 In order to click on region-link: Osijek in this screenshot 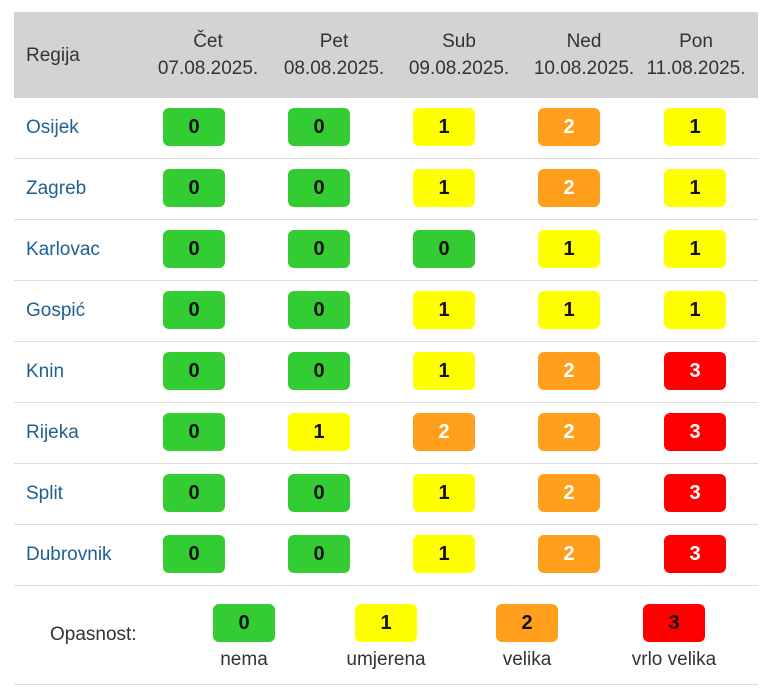, I will do `click(52, 127)`.